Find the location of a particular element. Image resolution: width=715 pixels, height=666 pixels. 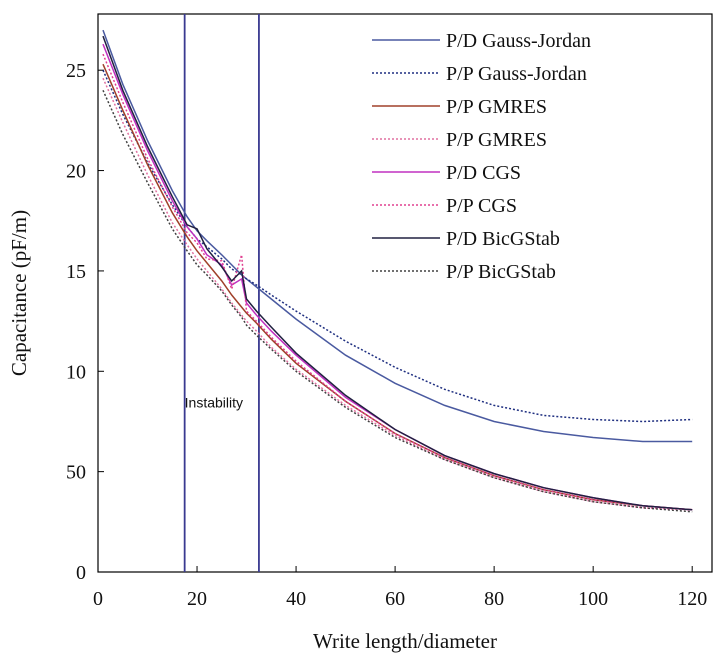

annotation: Instability is located at coordinates (214, 402).